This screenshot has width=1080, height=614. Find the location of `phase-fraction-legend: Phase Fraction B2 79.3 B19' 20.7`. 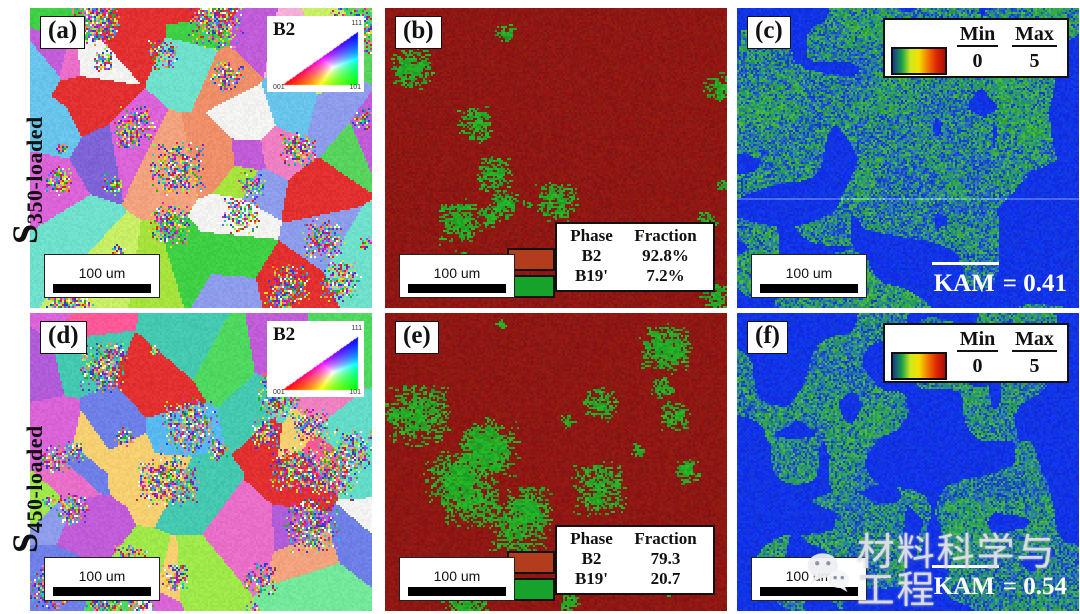

phase-fraction-legend: Phase Fraction B2 79.3 B19' 20.7 is located at coordinates (611, 563).